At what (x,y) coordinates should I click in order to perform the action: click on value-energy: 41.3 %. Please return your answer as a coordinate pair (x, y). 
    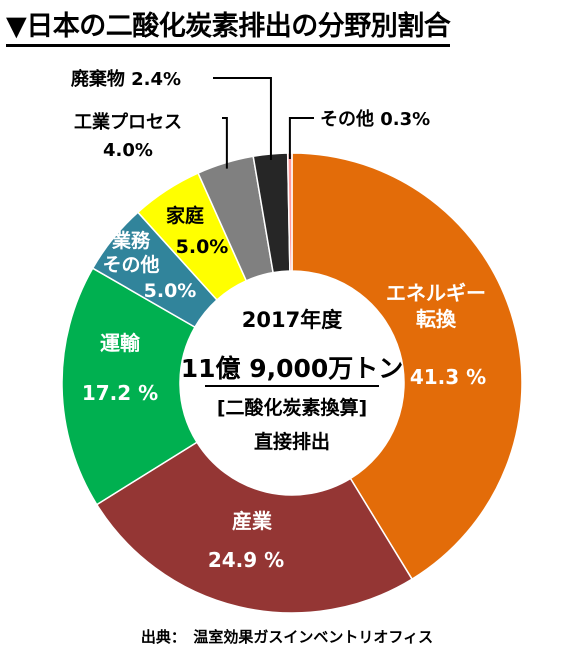
    Looking at the image, I should click on (448, 377).